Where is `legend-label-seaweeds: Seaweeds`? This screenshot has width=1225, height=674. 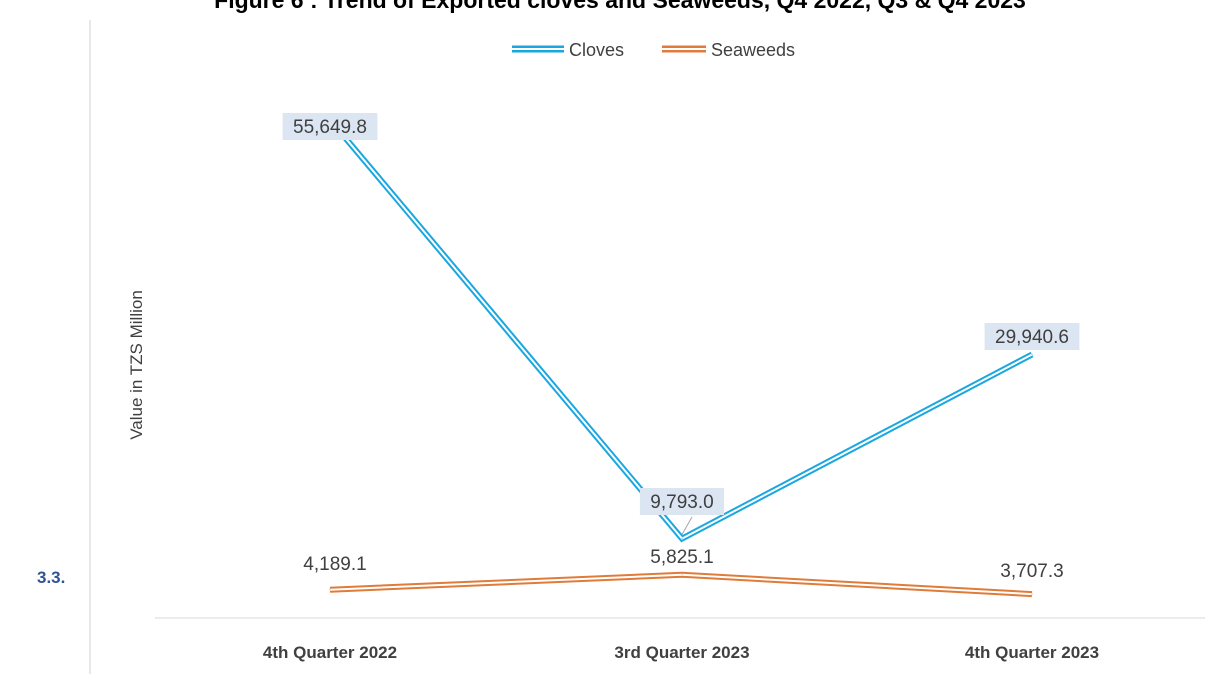
legend-label-seaweeds: Seaweeds is located at coordinates (753, 50).